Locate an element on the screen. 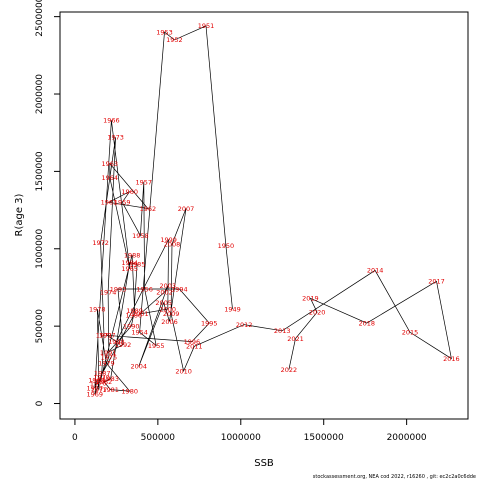 This screenshot has height=480, width=480. point-label-1977: 1977 is located at coordinates (99, 390).